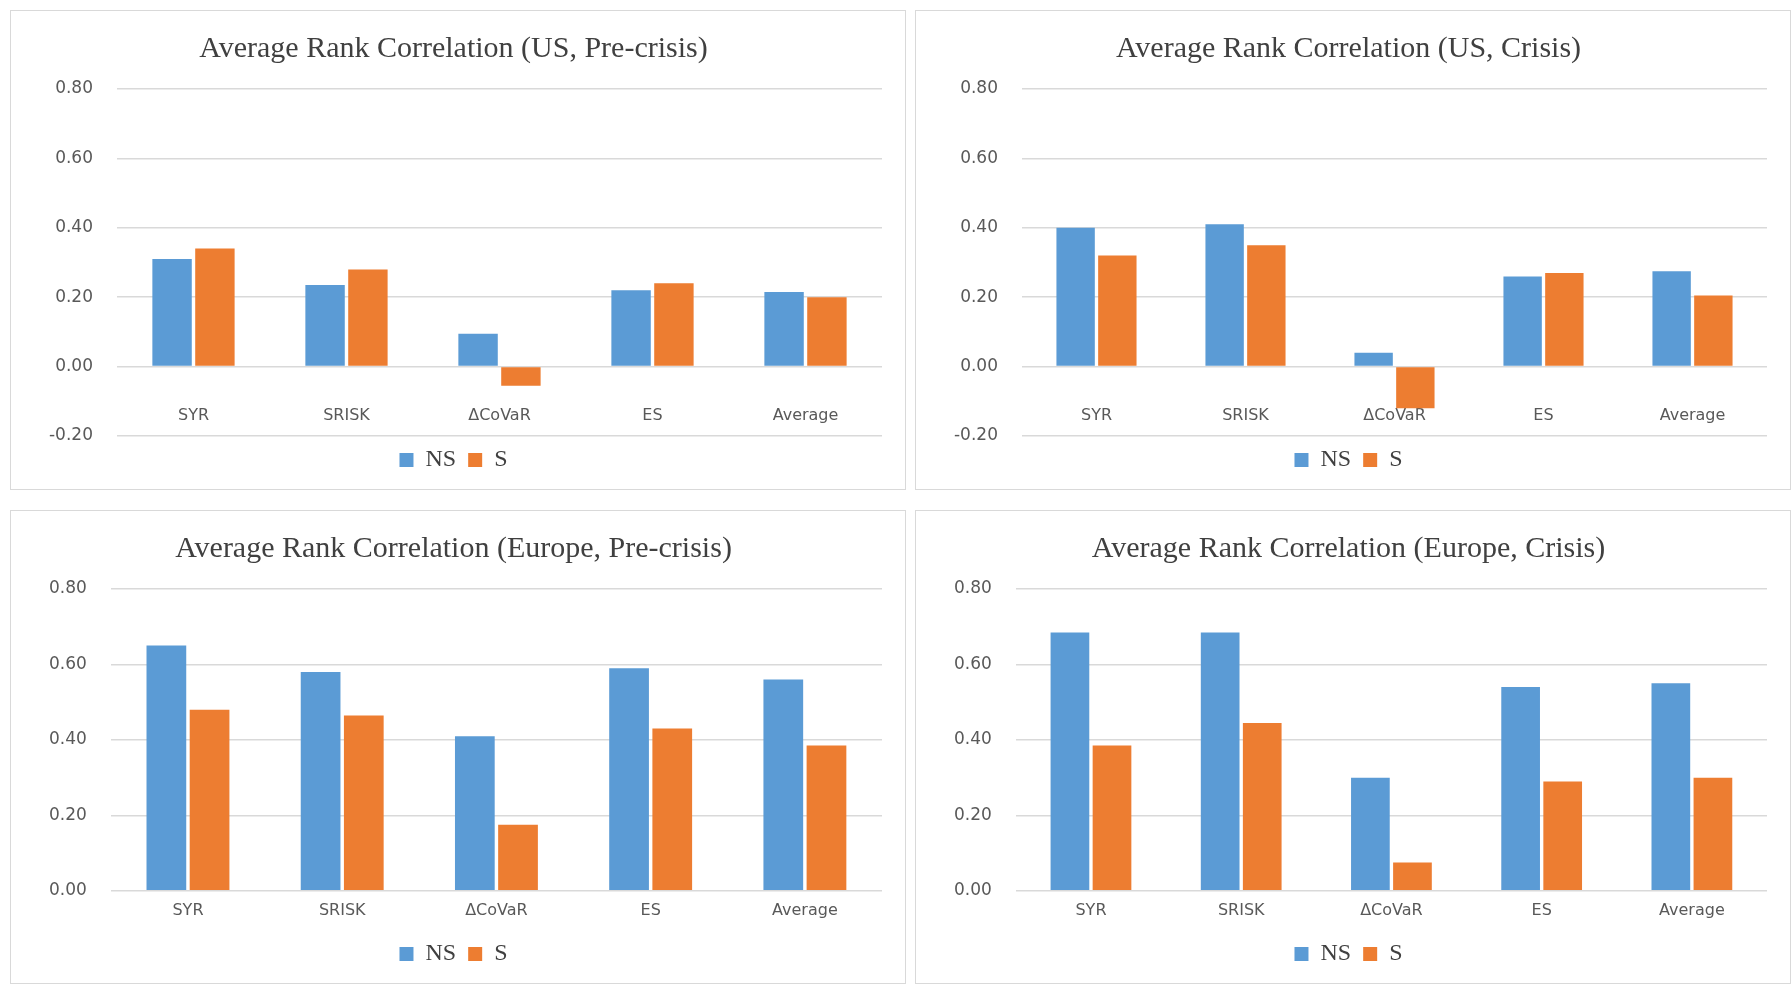  What do you see at coordinates (453, 546) in the screenshot?
I see `chart-title: Average Rank Correlation (Europe, Pre-crisis)` at bounding box center [453, 546].